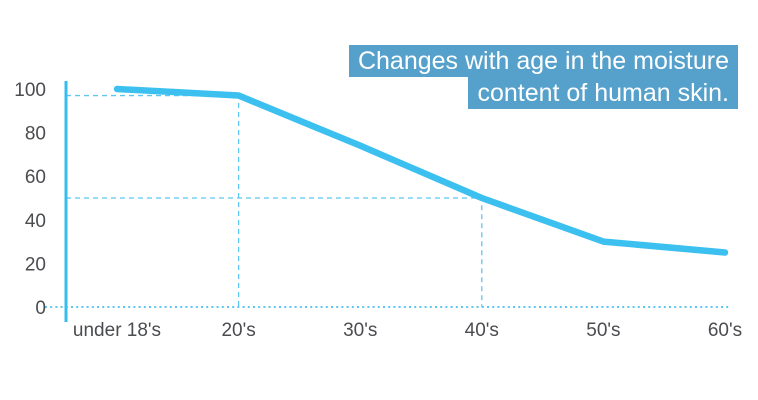  What do you see at coordinates (543, 61) in the screenshot?
I see `title-line-1: Changes with age in the moisture` at bounding box center [543, 61].